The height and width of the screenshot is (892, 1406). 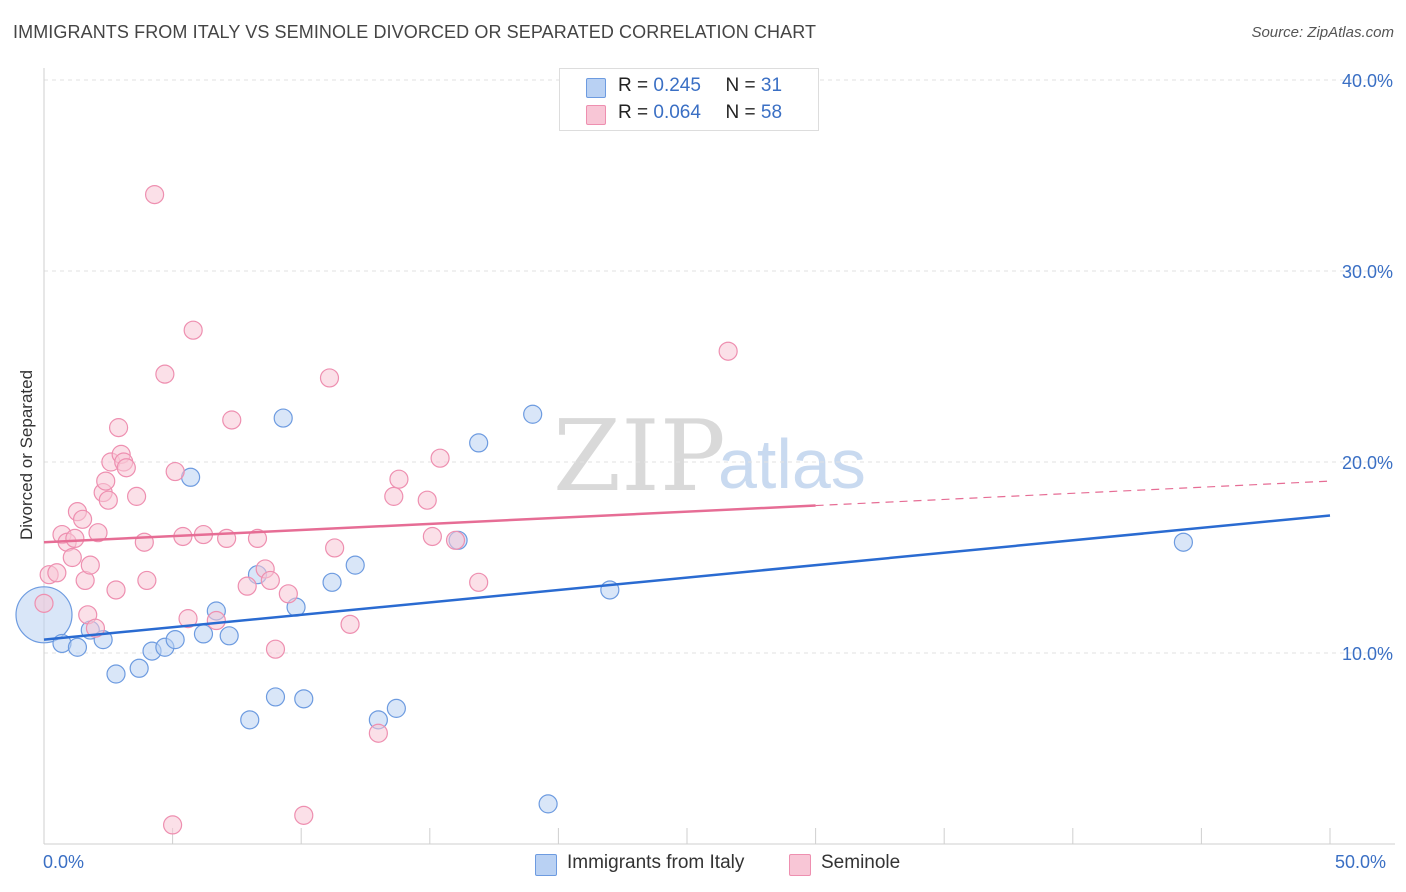 I want to click on y-tick-label-10: 10.0%, so click(x=1367, y=654).